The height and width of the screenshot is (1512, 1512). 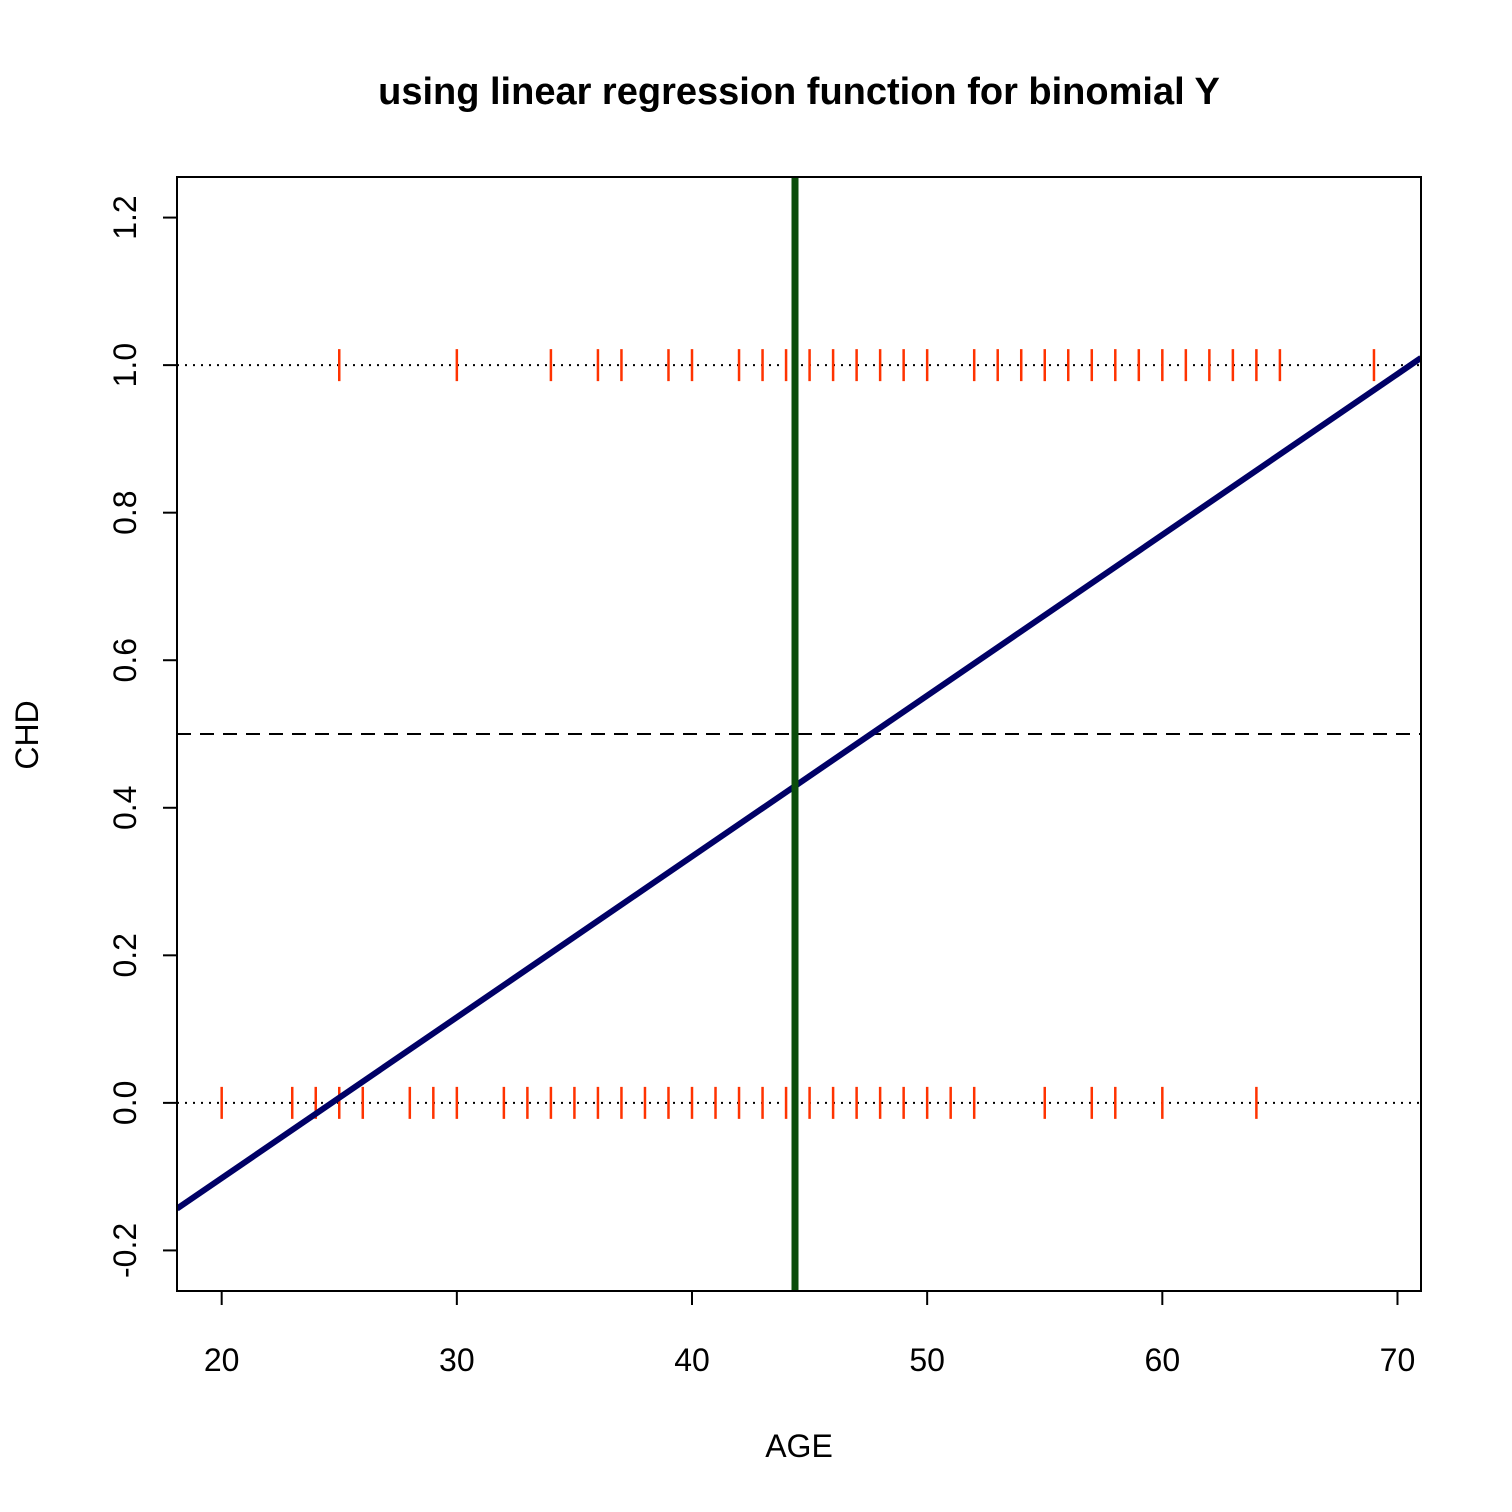 What do you see at coordinates (927, 1360) in the screenshot?
I see `x-tick-label: 50` at bounding box center [927, 1360].